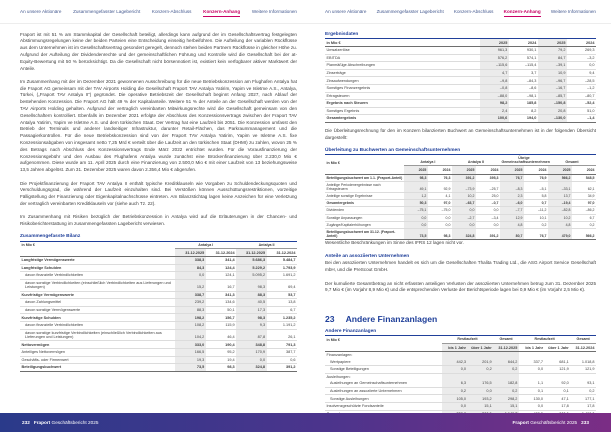  Describe the element at coordinates (460, 35) in the screenshot. I see `results-table-title: Ergebnisdaten` at that location.